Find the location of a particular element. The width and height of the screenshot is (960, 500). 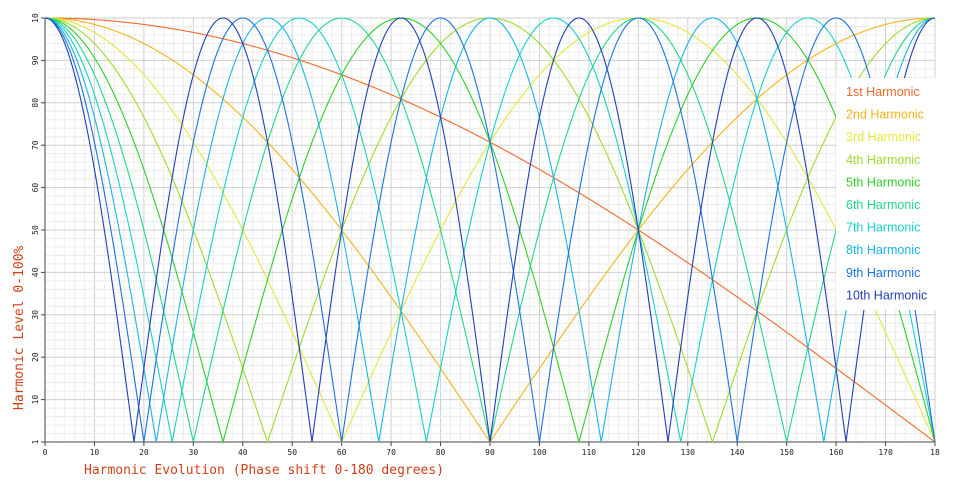

x-tick-label: 40 is located at coordinates (243, 452).